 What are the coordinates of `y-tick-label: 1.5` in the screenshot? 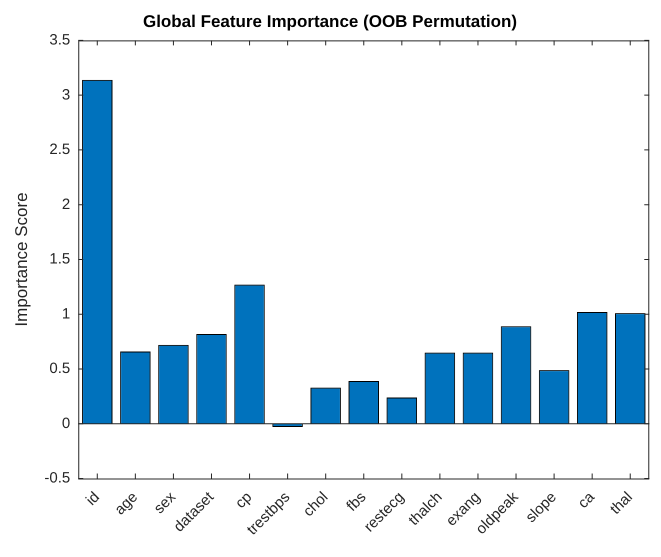 It's located at (59, 259).